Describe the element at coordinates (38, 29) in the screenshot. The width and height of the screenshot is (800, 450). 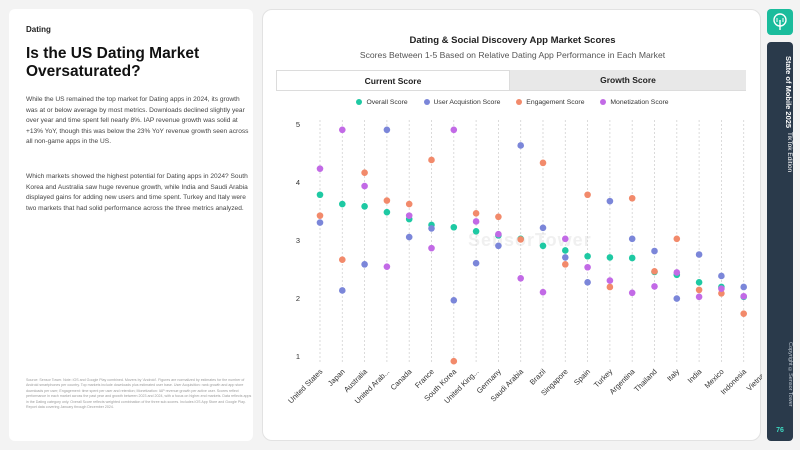
I see `section-tag: Dating` at that location.